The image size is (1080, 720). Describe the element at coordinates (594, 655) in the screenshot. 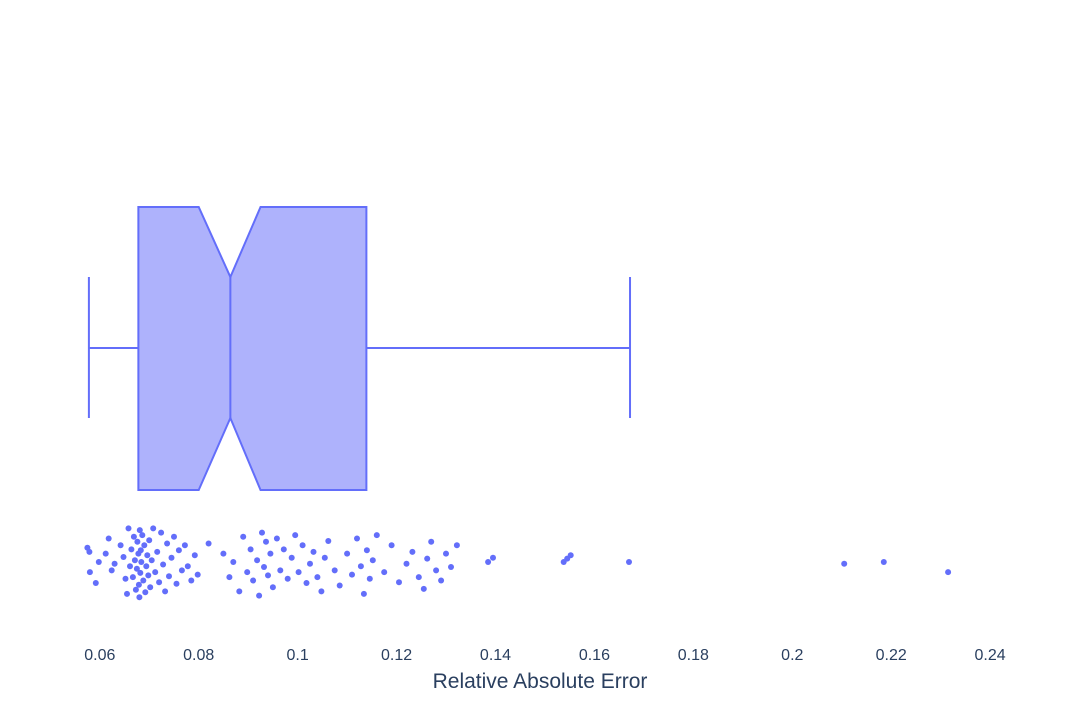

I see `x-tick-label: 0.16` at that location.